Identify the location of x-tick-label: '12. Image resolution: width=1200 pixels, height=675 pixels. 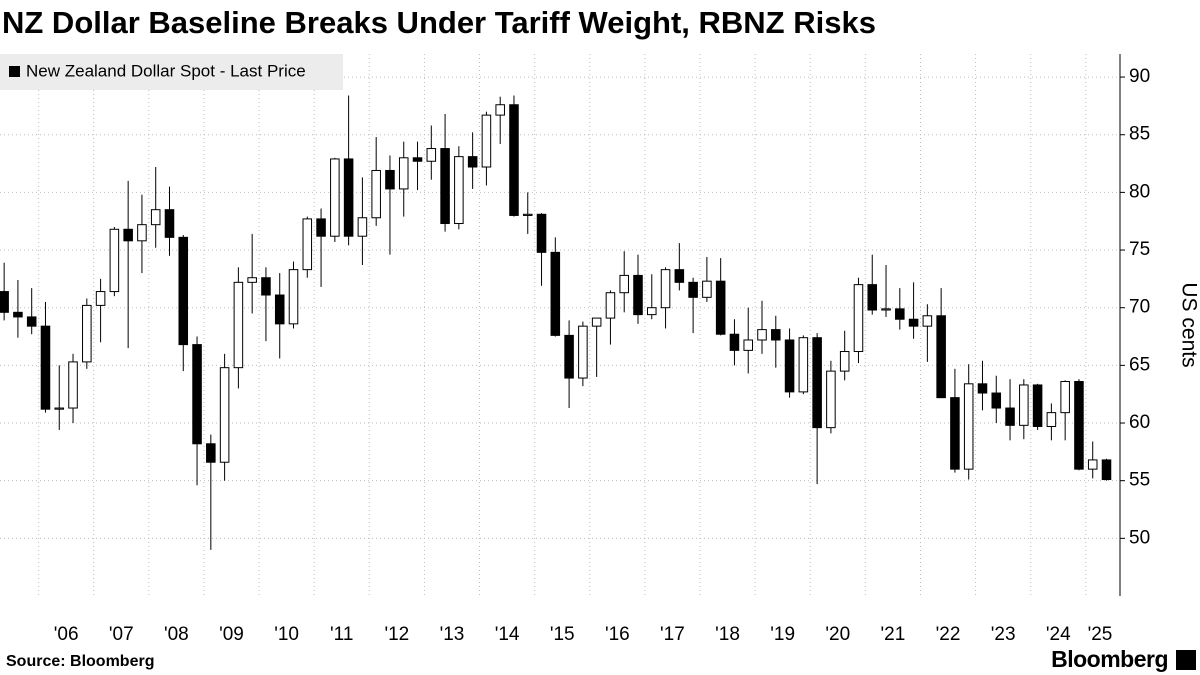
(396, 634).